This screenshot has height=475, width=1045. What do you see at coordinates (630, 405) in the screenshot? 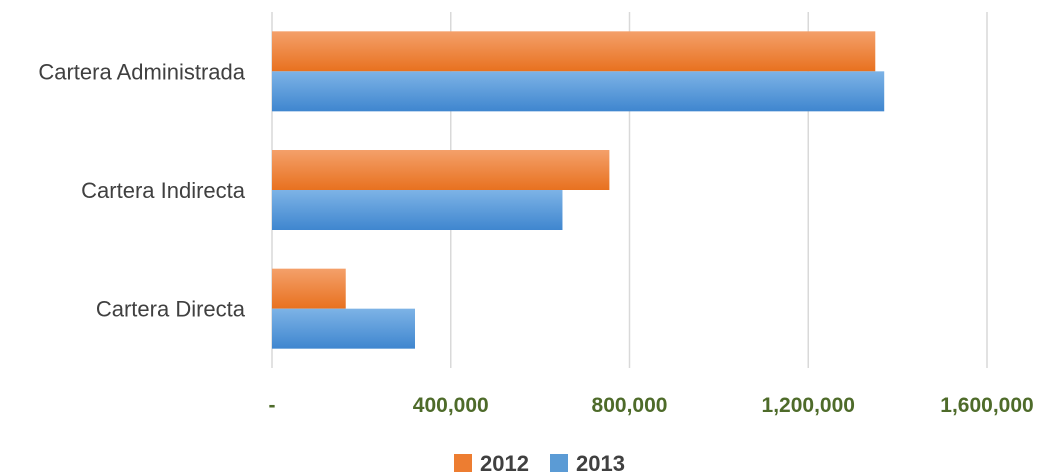
I see `x-tick-label: 800,000` at bounding box center [630, 405].